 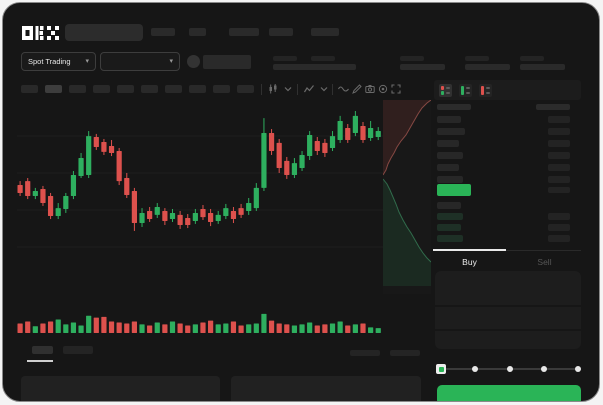 I want to click on book-combined-icon, so click(x=445, y=90).